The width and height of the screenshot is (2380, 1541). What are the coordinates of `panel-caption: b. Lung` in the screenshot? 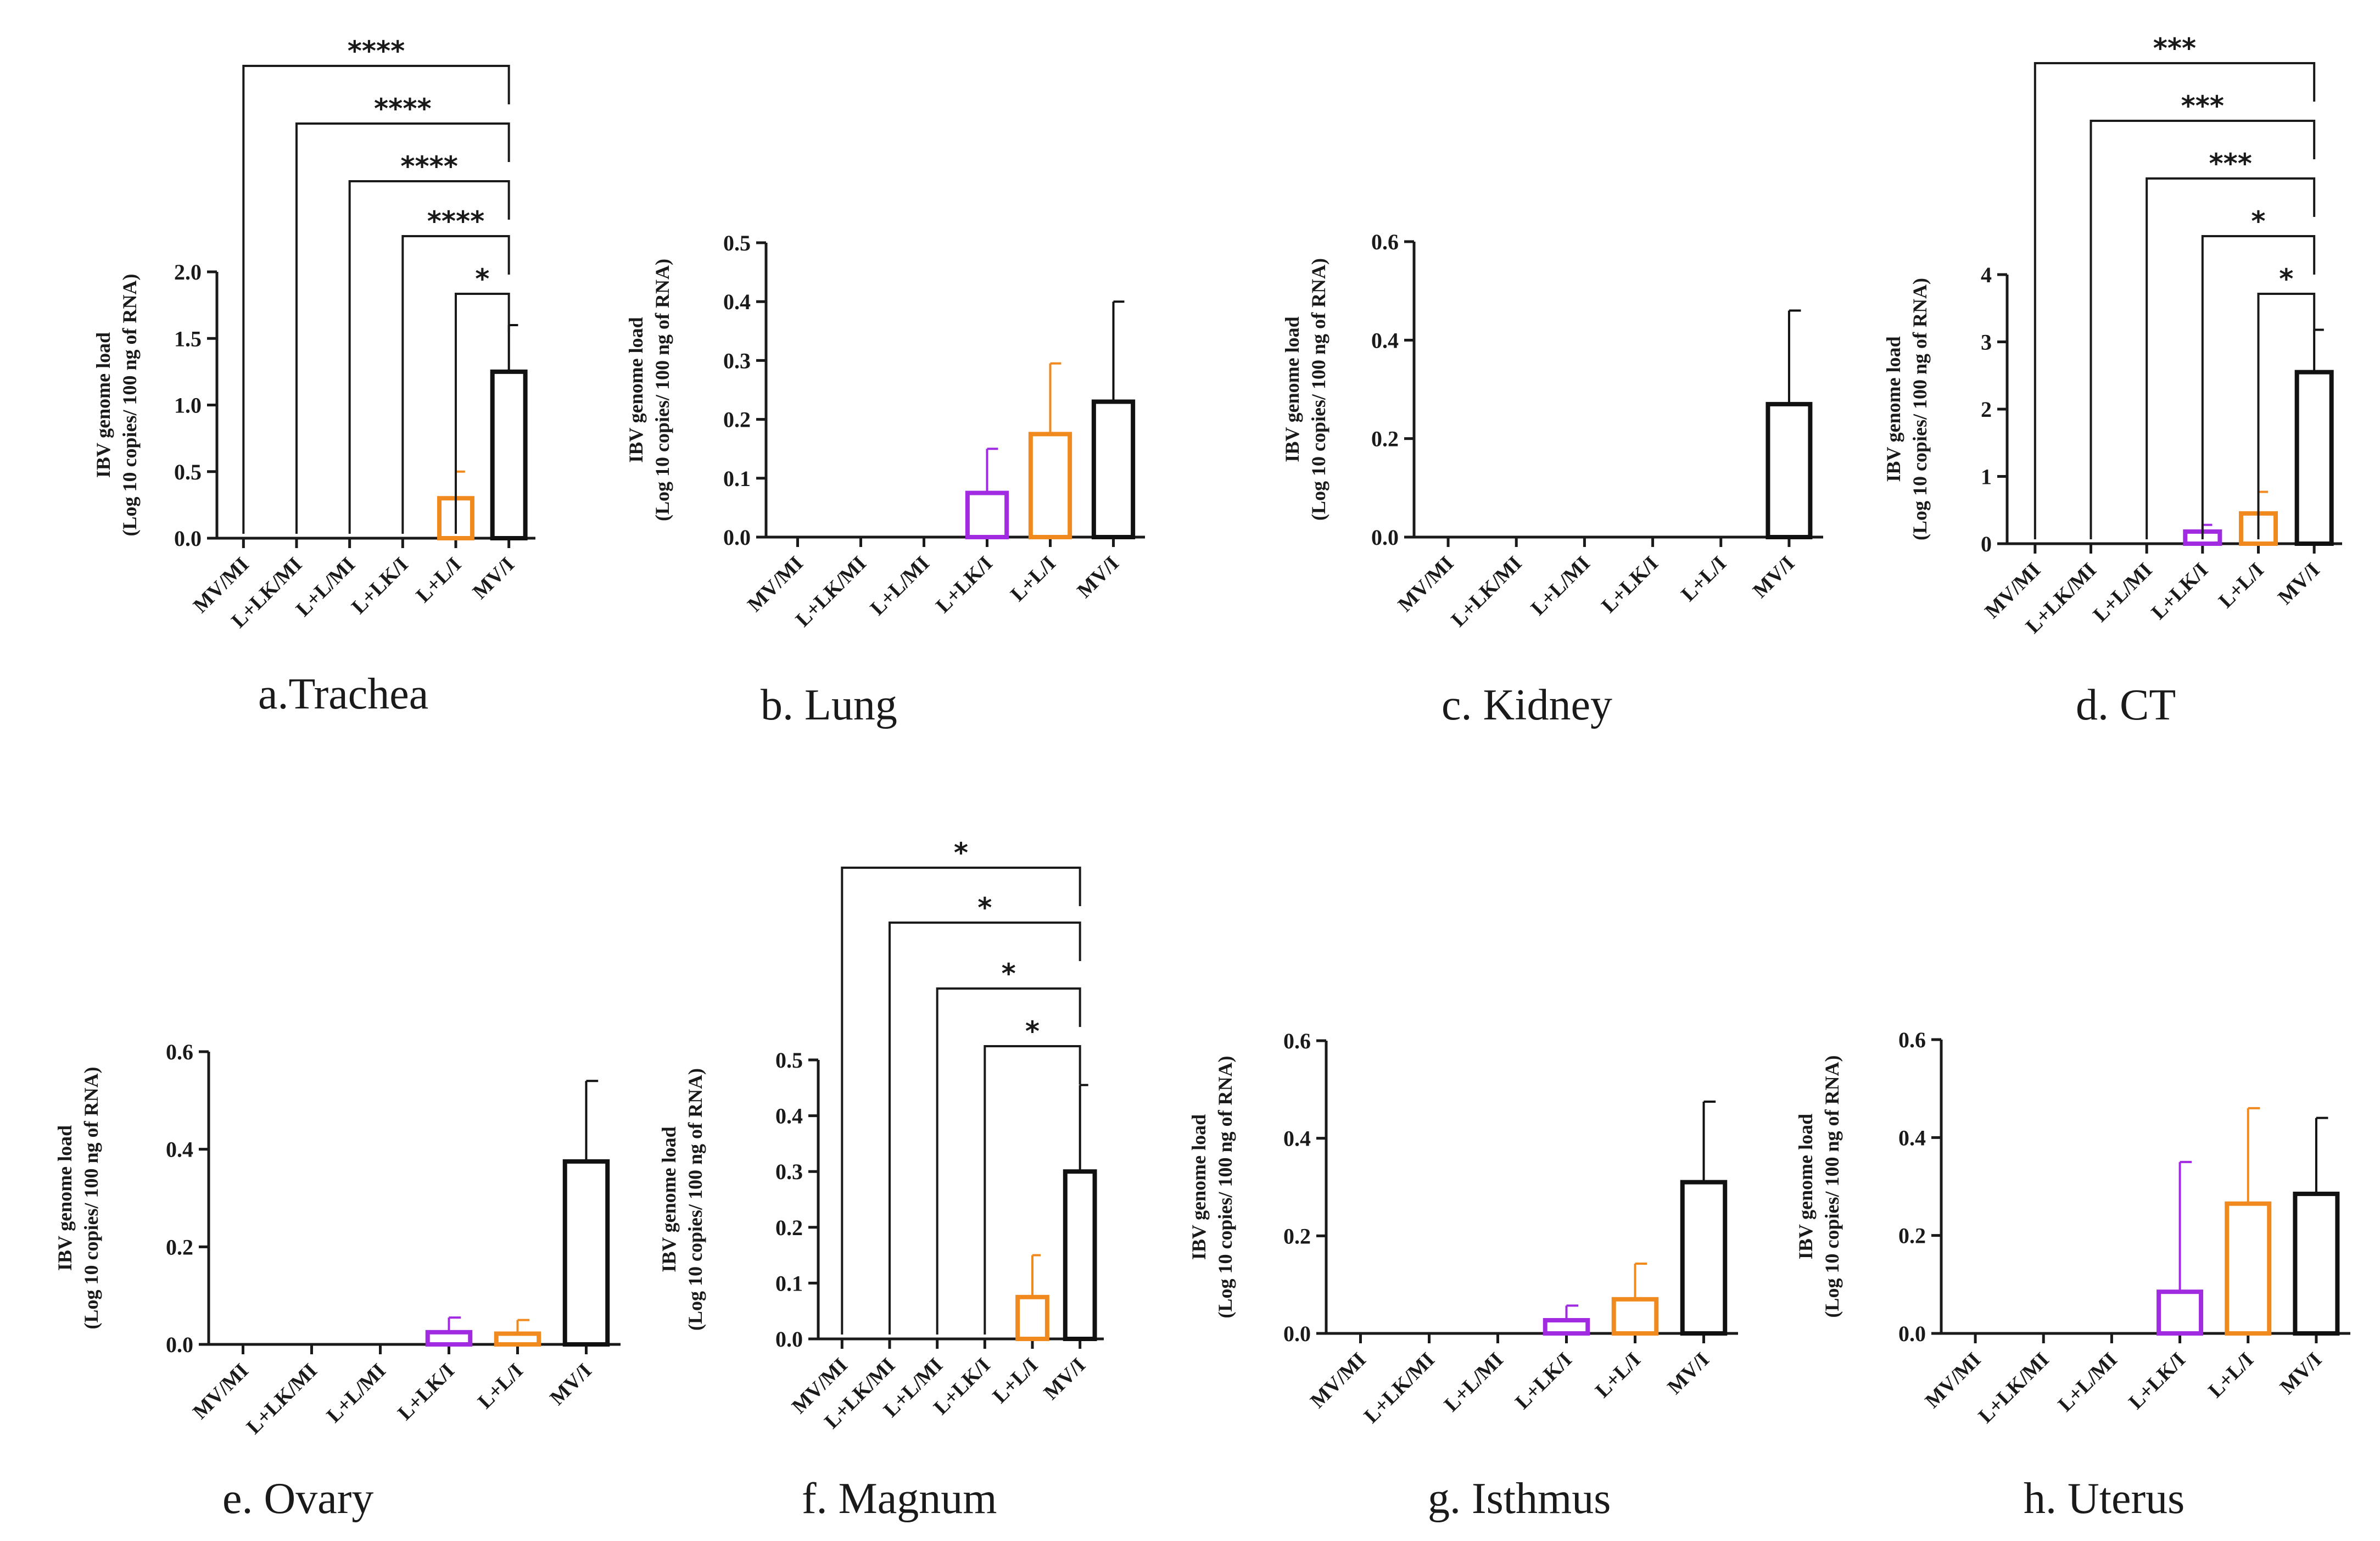 It's located at (829, 705).